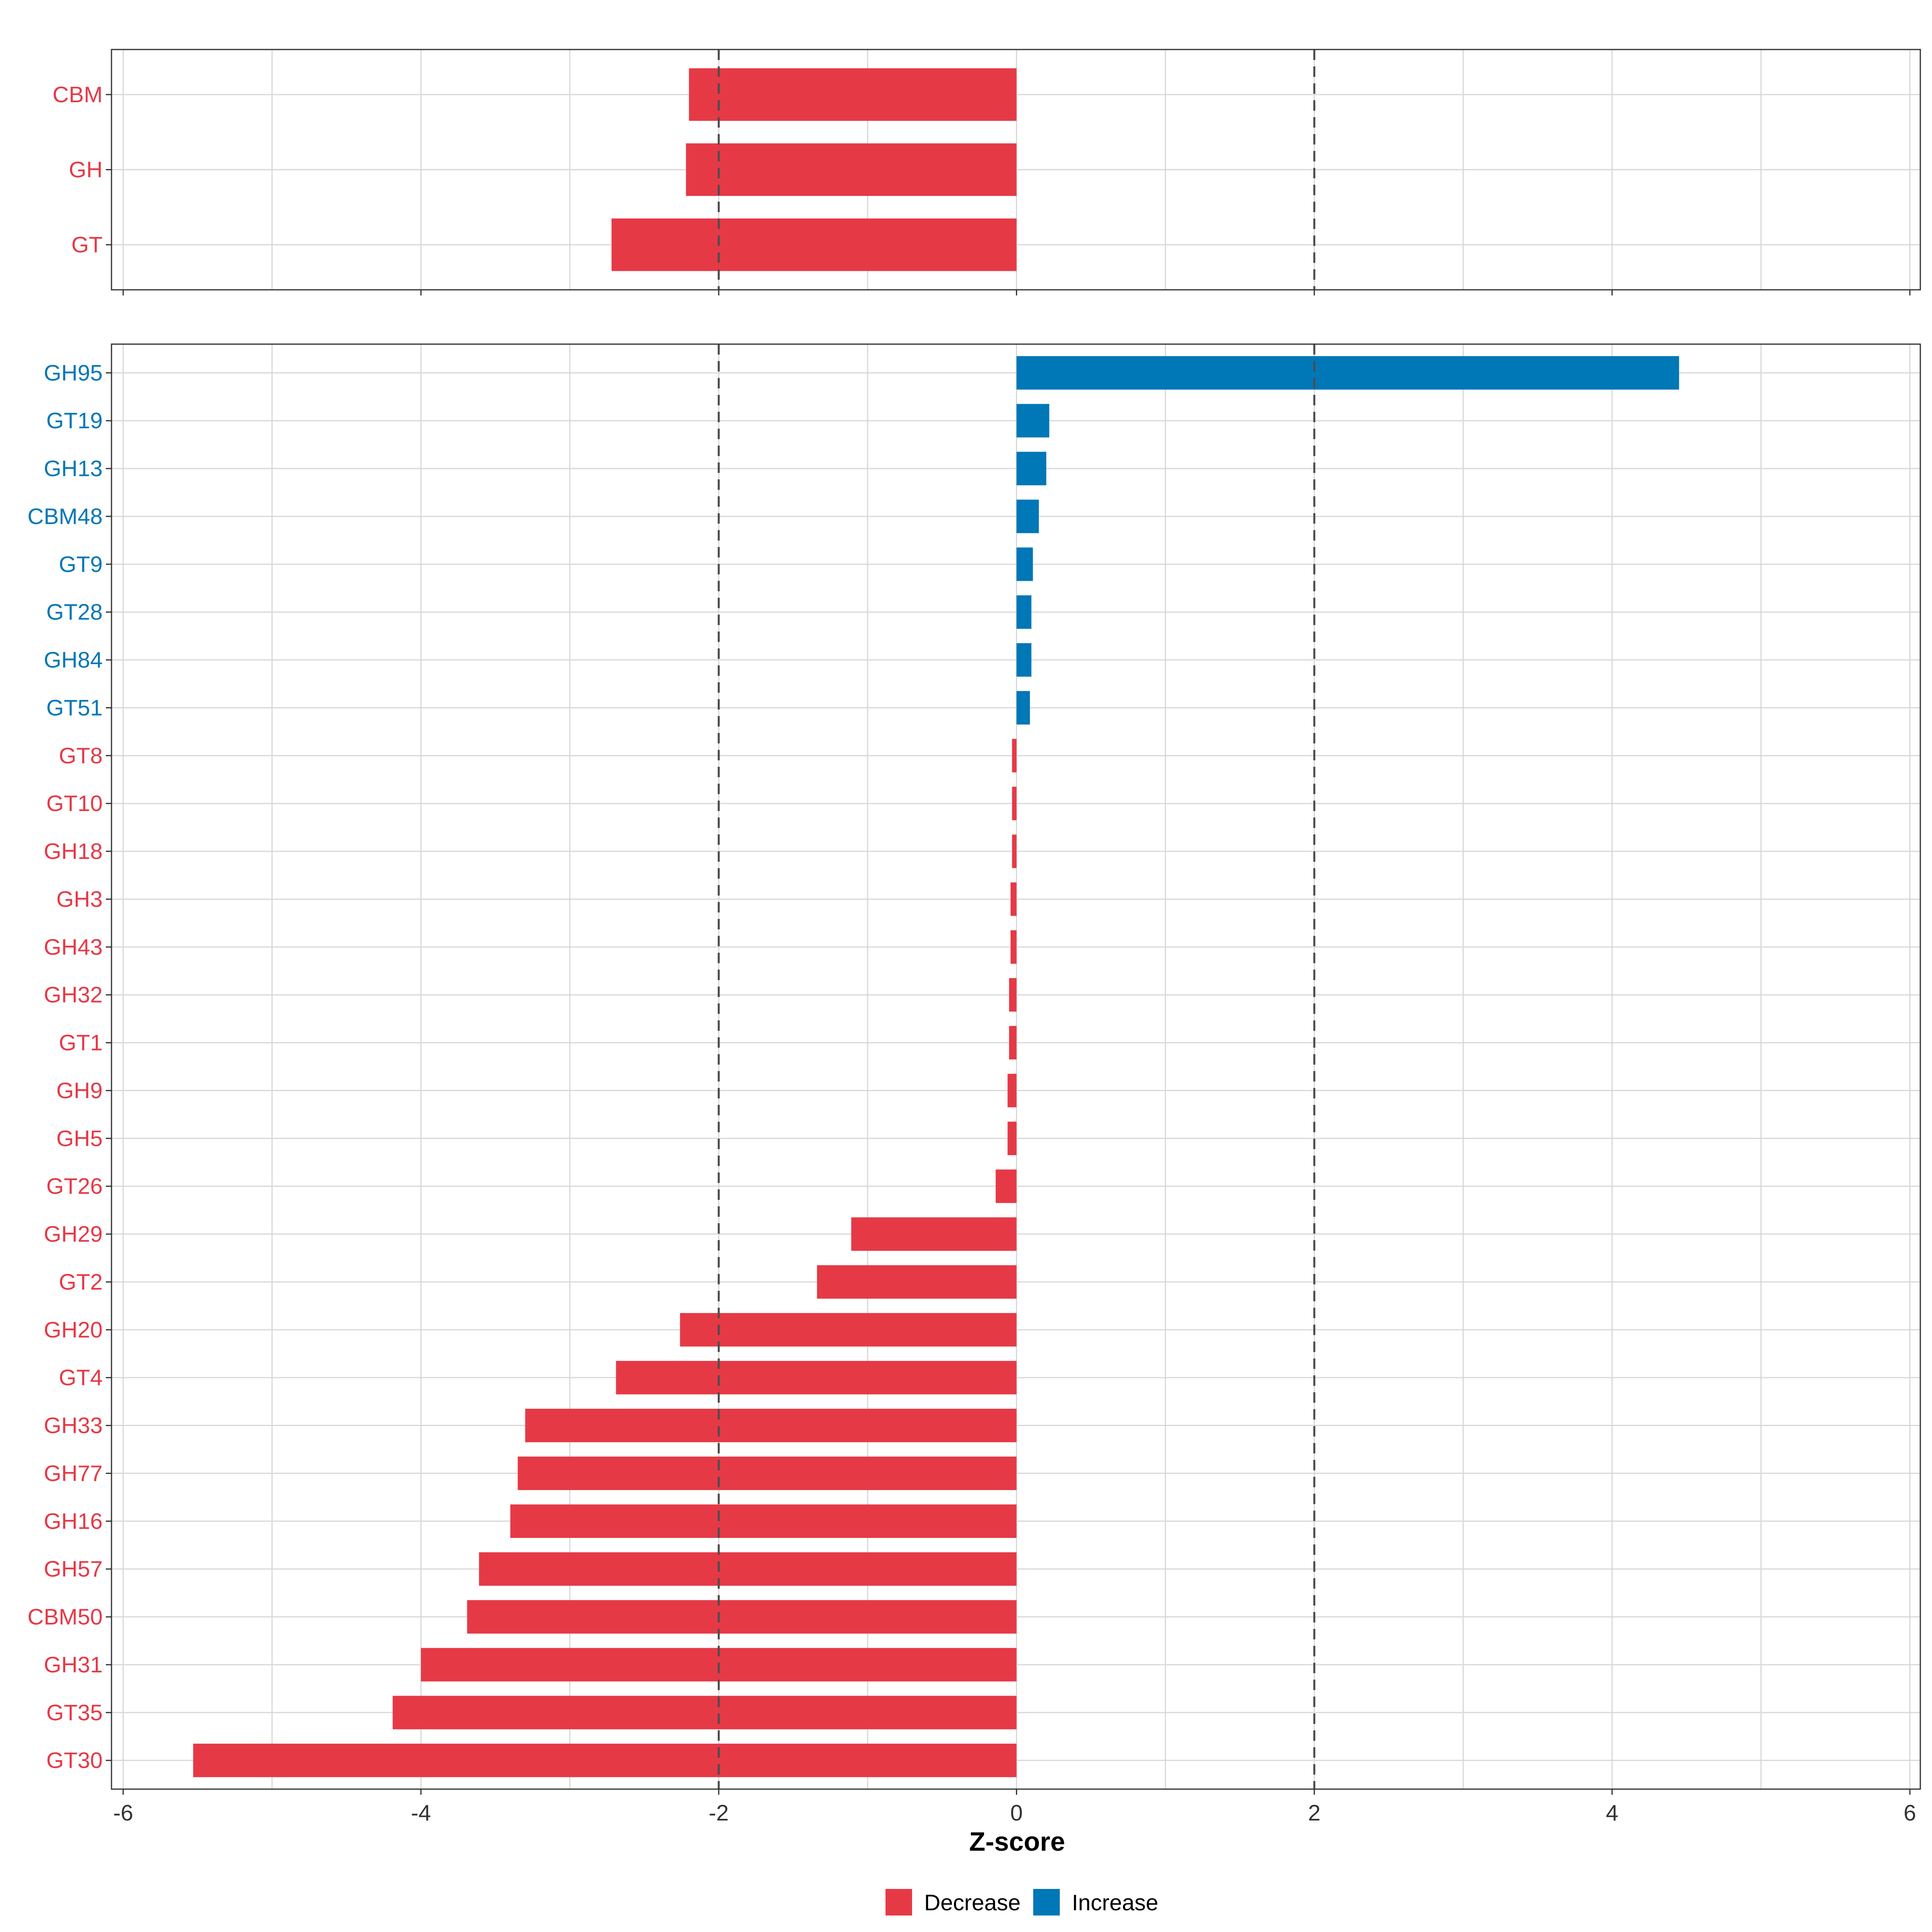 This screenshot has width=1932, height=1932. Describe the element at coordinates (704, 1713) in the screenshot. I see `bar-gt35` at that location.